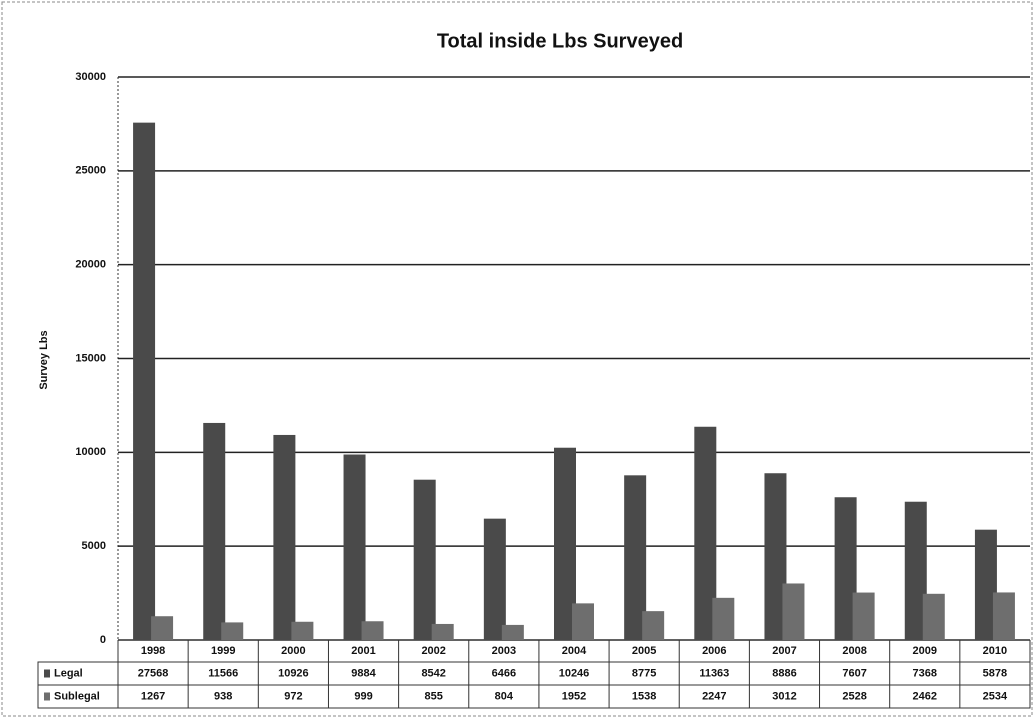 The image size is (1034, 718). I want to click on table-value: 10246, so click(574, 673).